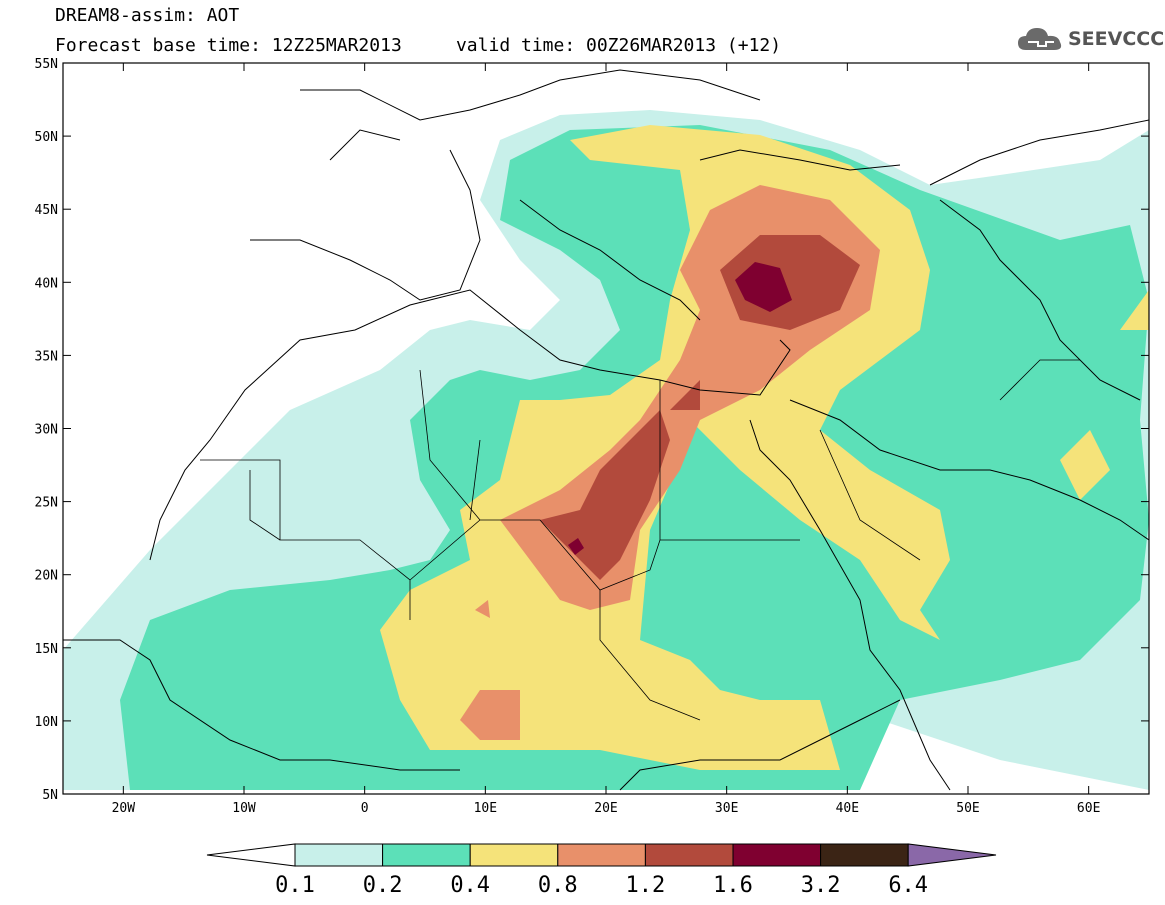 The width and height of the screenshot is (1165, 905). I want to click on lat-tick-label: 15N, so click(46, 649).